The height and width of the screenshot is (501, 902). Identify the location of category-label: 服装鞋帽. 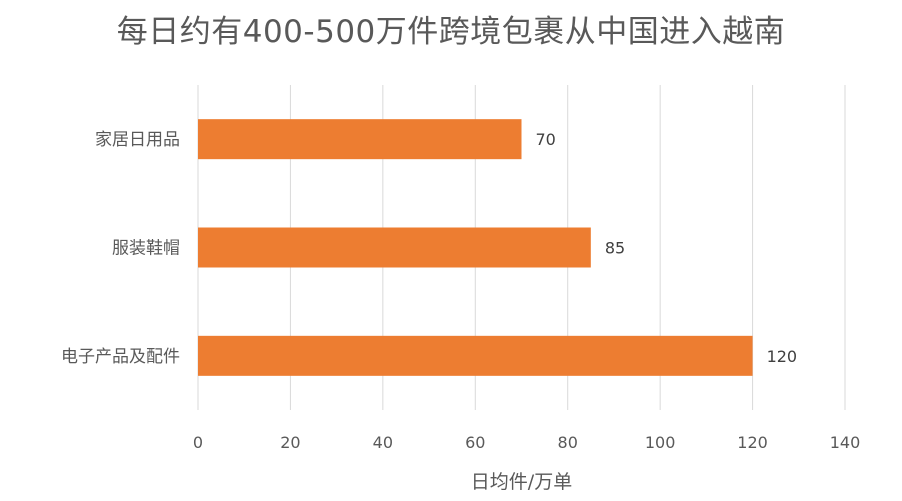
(146, 249).